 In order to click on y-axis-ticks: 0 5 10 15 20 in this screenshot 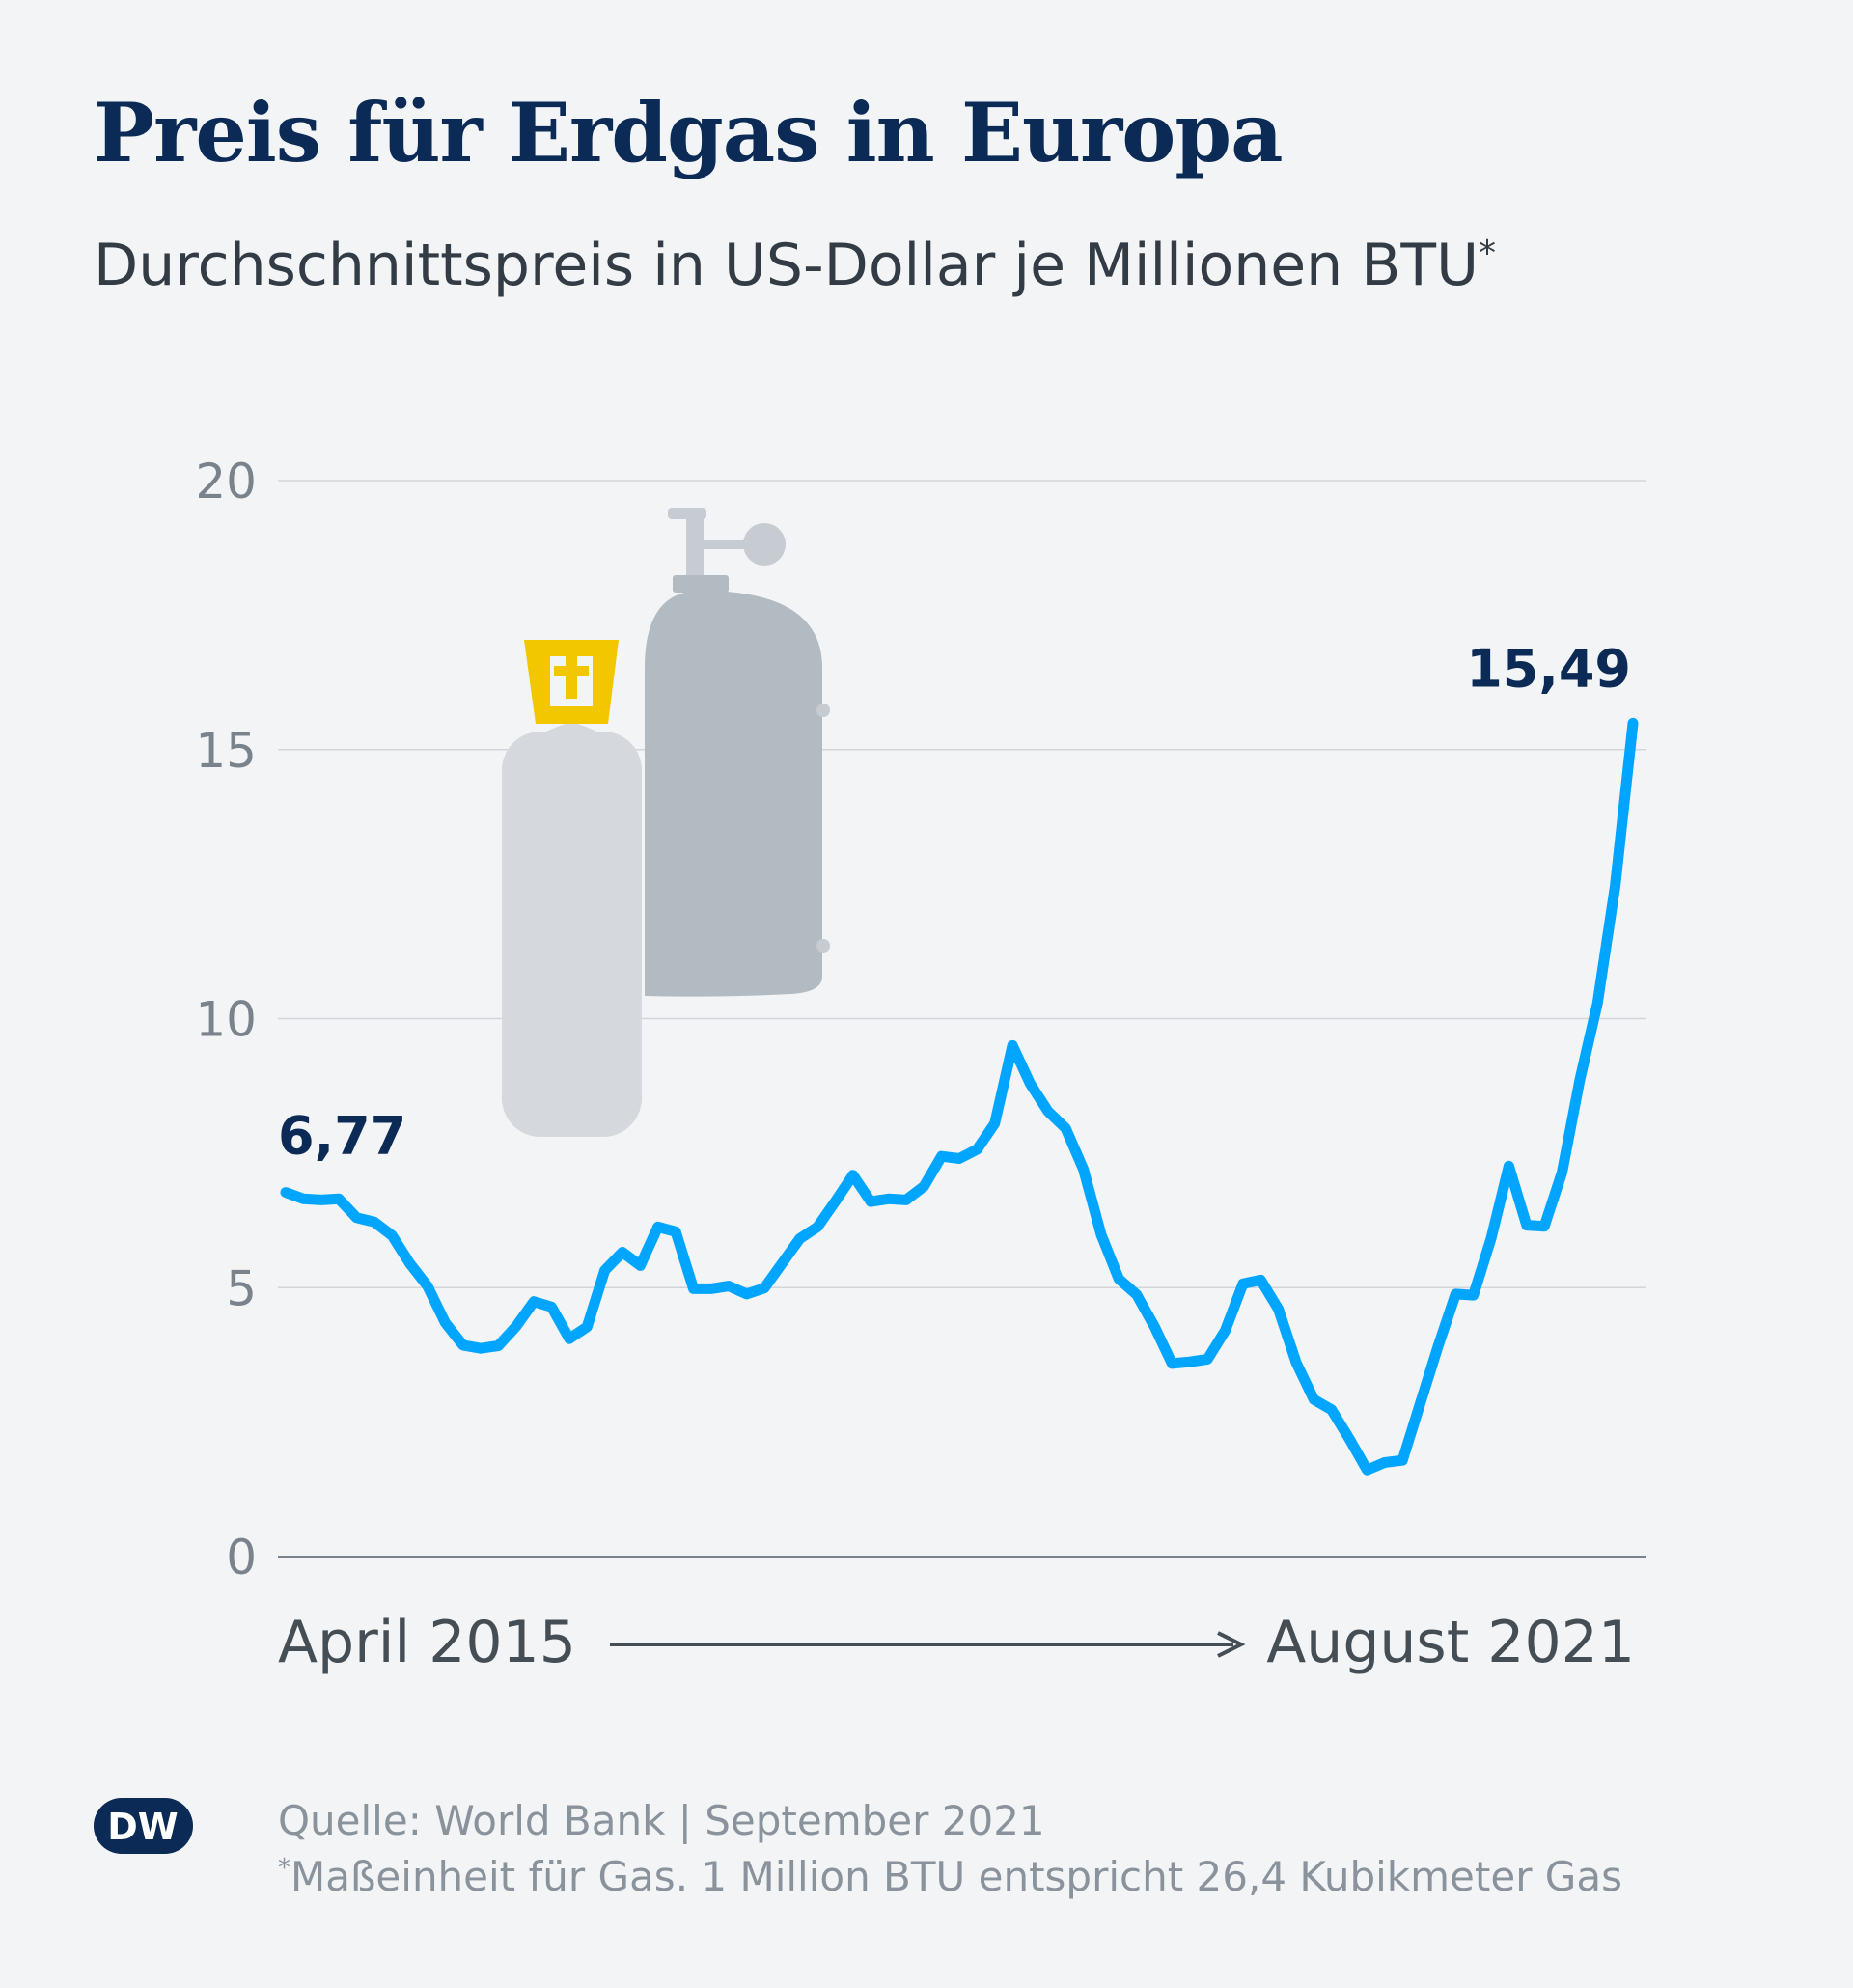, I will do `click(226, 1020)`.